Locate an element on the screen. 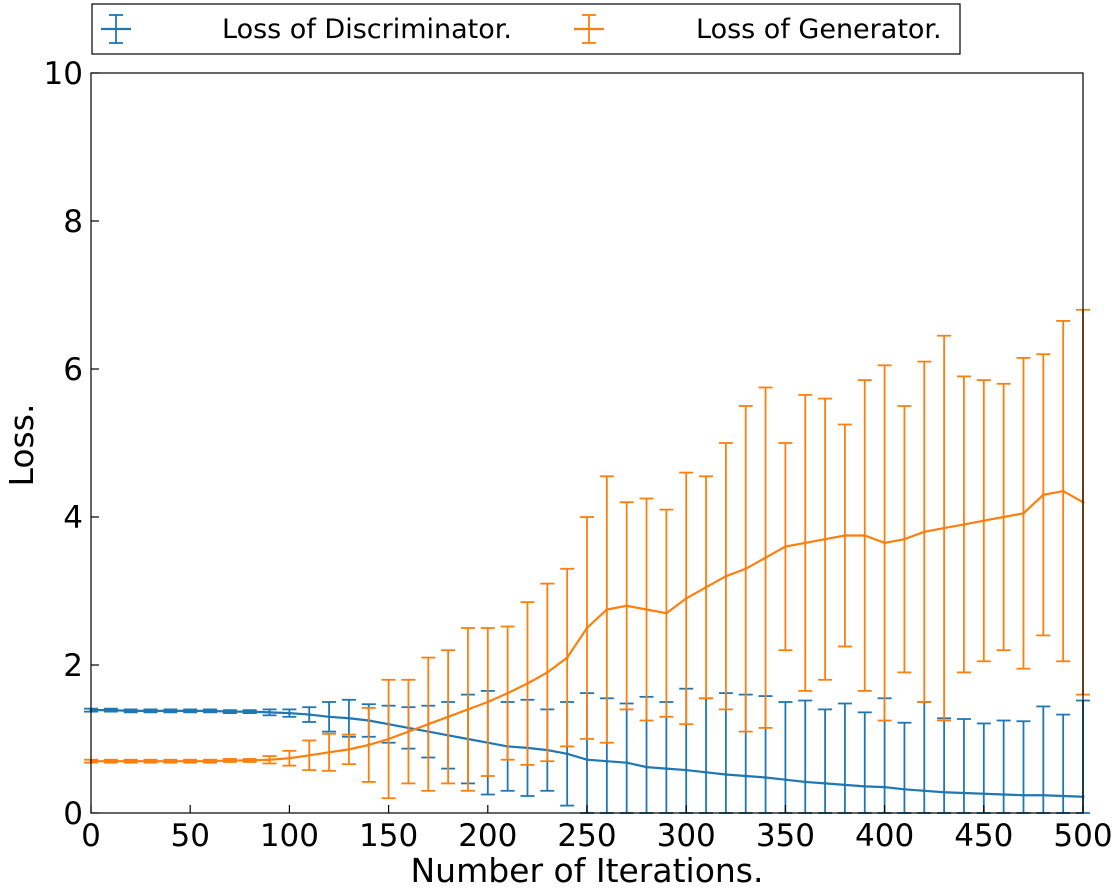  y-tick-label: 4 is located at coordinates (73, 518).